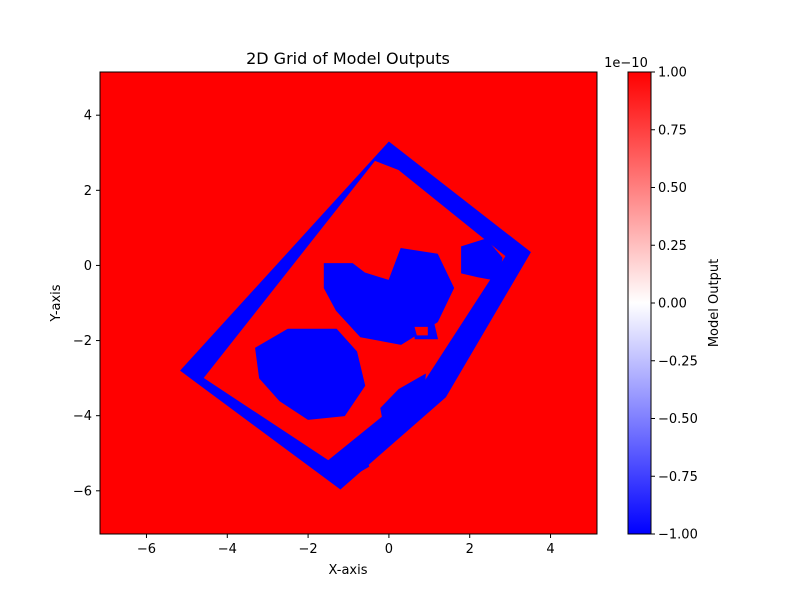  Describe the element at coordinates (672, 188) in the screenshot. I see `colorbar-tick-label: 0.50` at that location.